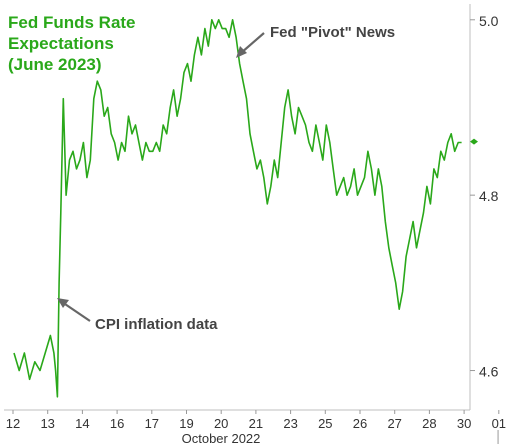 The height and width of the screenshot is (446, 515). Describe the element at coordinates (499, 423) in the screenshot. I see `x-tick-label: 01` at that location.